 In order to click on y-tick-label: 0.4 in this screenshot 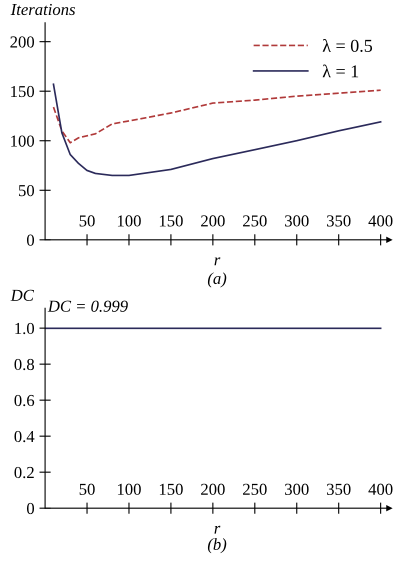, I will do `click(24, 436)`.